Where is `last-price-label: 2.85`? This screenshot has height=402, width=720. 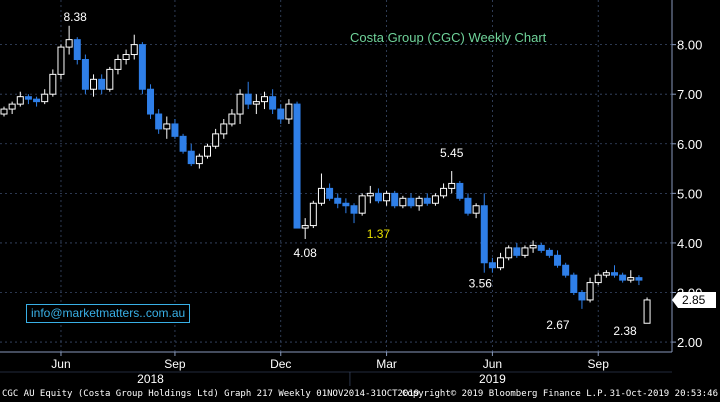 last-price-label: 2.85 is located at coordinates (694, 300).